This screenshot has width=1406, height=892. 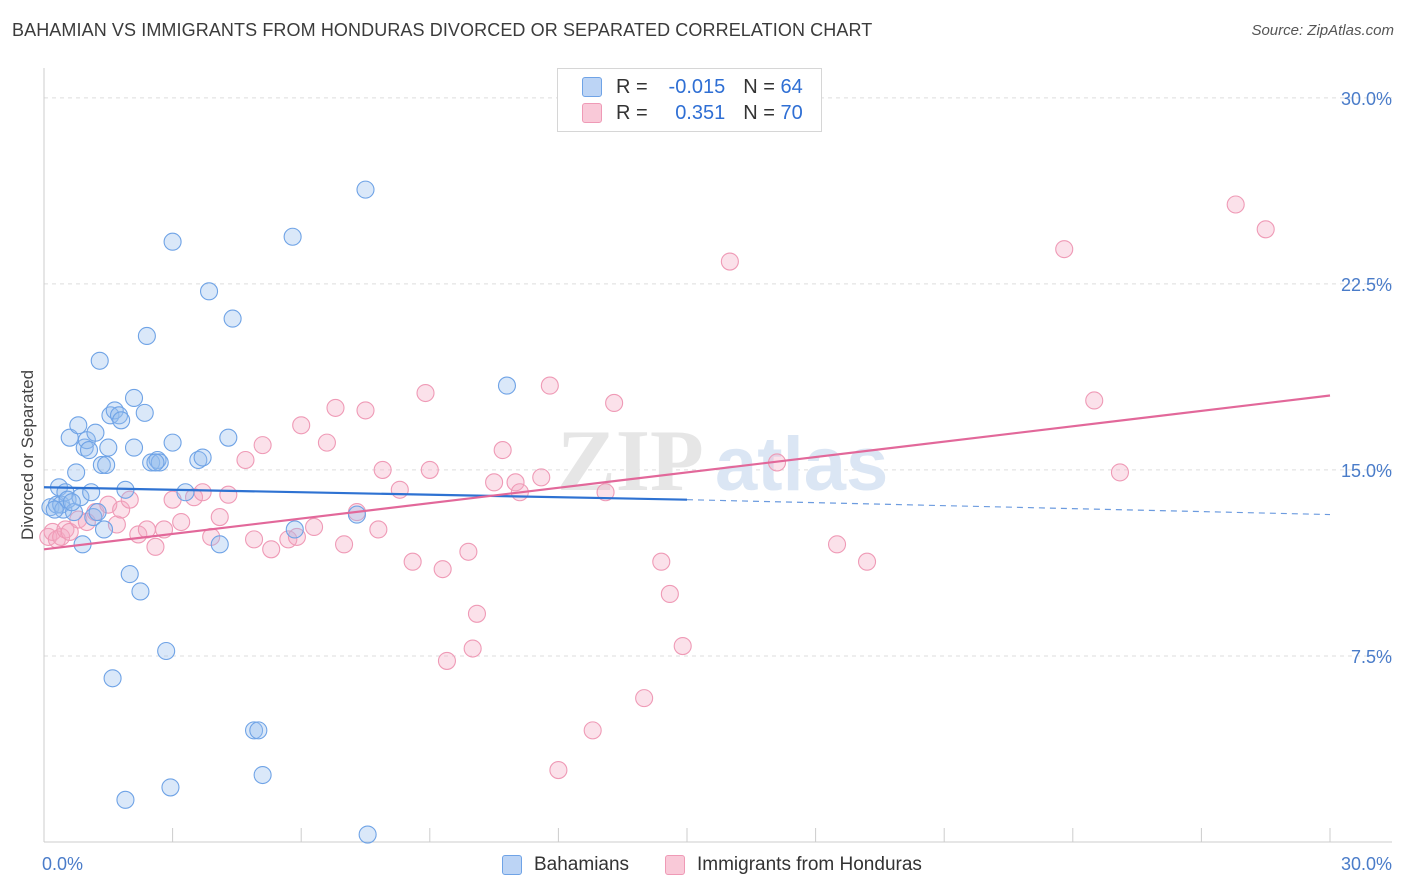 What do you see at coordinates (1366, 471) in the screenshot?
I see `y-tick-label: 15.0%` at bounding box center [1366, 471].